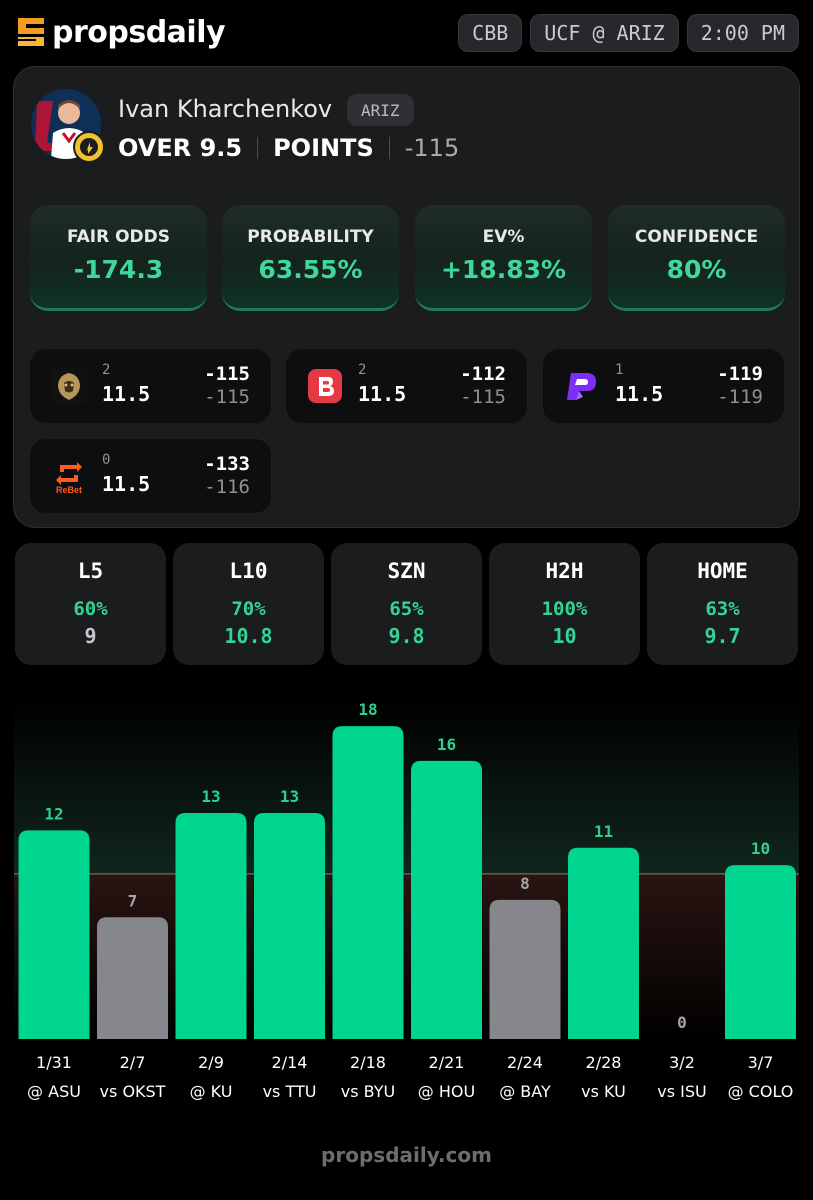 This screenshot has height=1200, width=813. What do you see at coordinates (604, 33) in the screenshot?
I see `matchup-pill: UCF @ ARIZ` at bounding box center [604, 33].